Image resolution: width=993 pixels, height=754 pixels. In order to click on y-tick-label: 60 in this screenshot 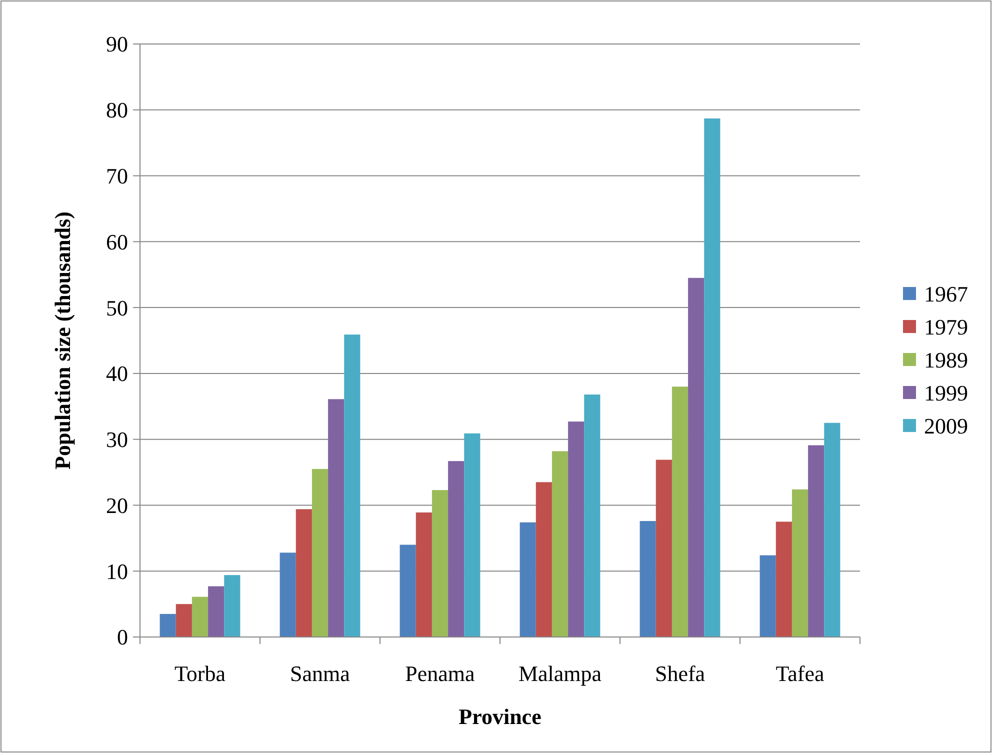, I will do `click(117, 241)`.